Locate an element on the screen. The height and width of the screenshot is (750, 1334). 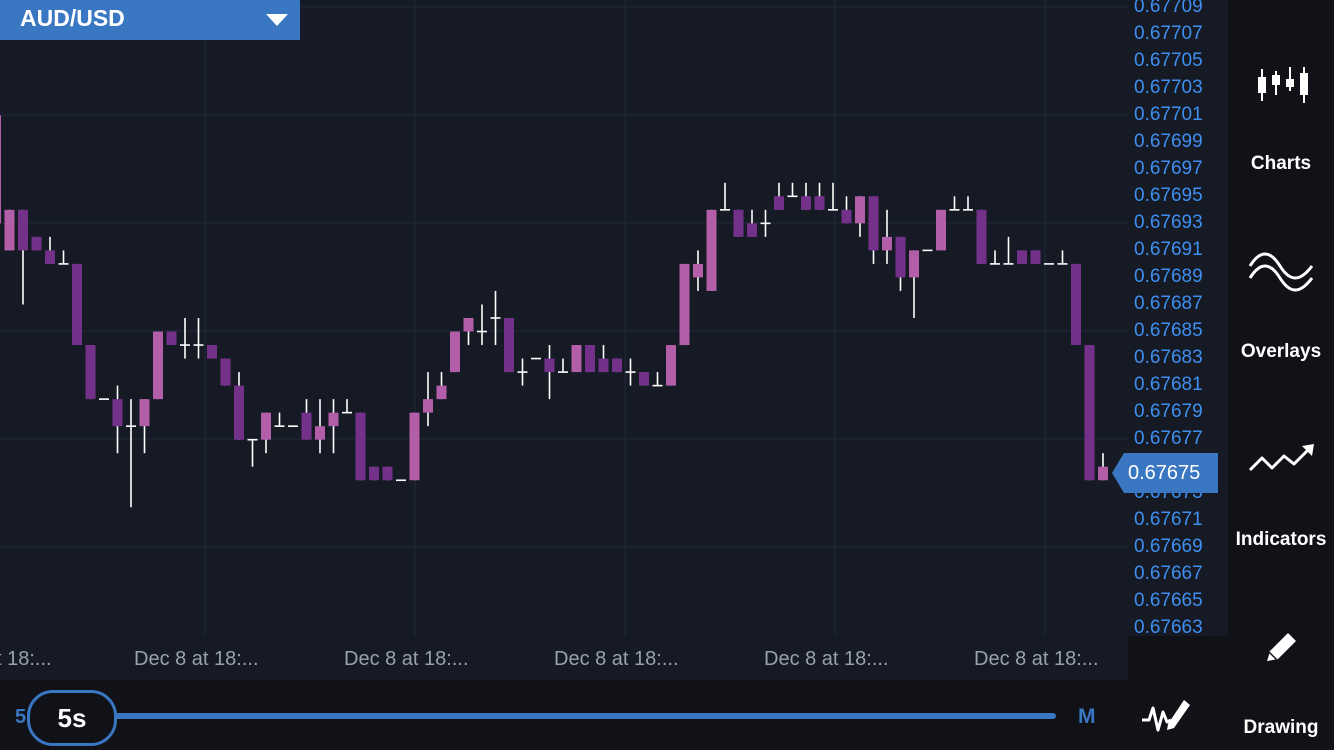
price-axis-label: 0.67689 is located at coordinates (1168, 276).